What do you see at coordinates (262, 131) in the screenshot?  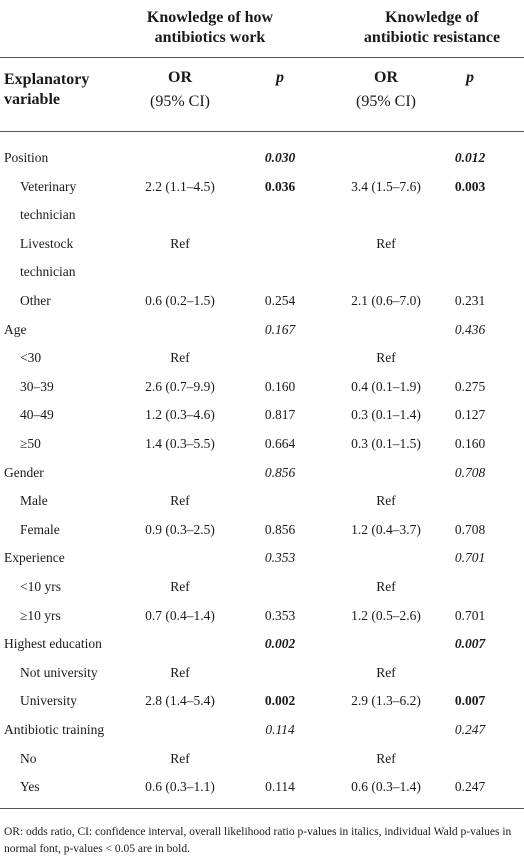 I see `table-top-rule` at bounding box center [262, 131].